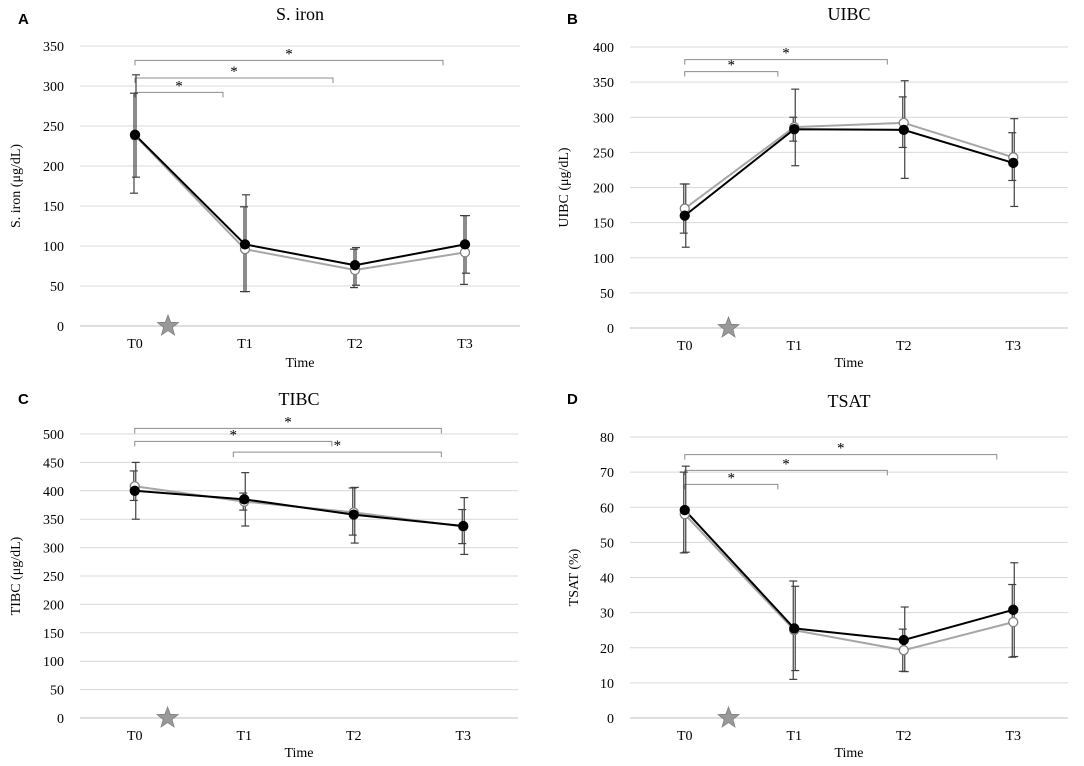  I want to click on chart-title: TSAT, so click(848, 401).